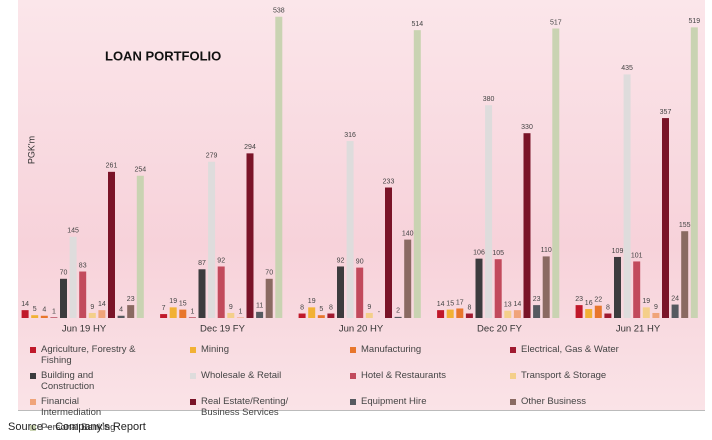 This screenshot has width=712, height=440. I want to click on value-label: 83, so click(83, 265).